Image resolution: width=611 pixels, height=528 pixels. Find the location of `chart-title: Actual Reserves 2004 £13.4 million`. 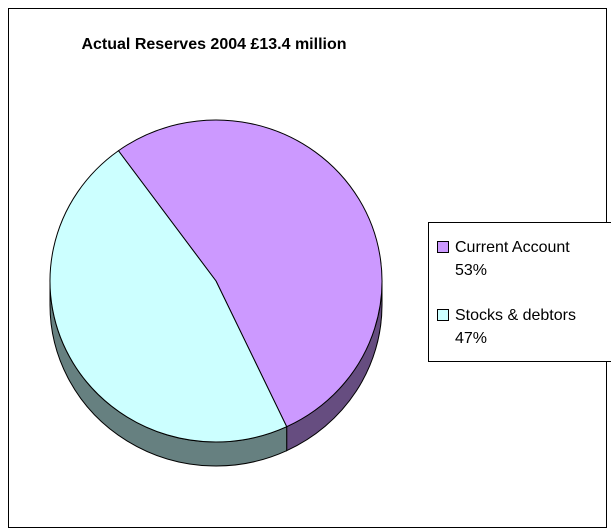

chart-title: Actual Reserves 2004 £13.4 million is located at coordinates (214, 44).